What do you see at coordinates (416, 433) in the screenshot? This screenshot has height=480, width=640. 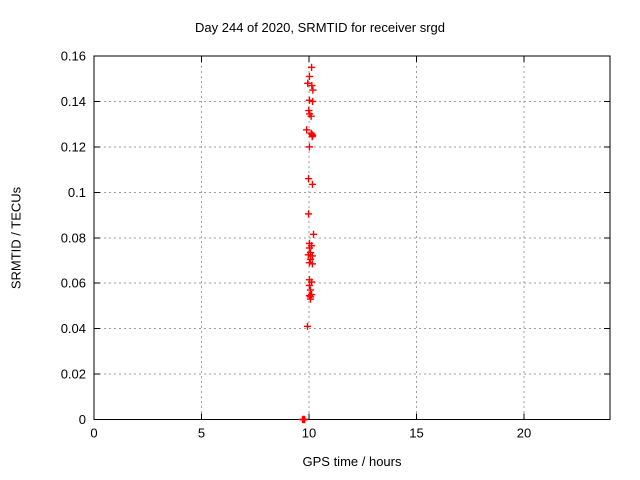 I see `x-tick-label: 15` at bounding box center [416, 433].